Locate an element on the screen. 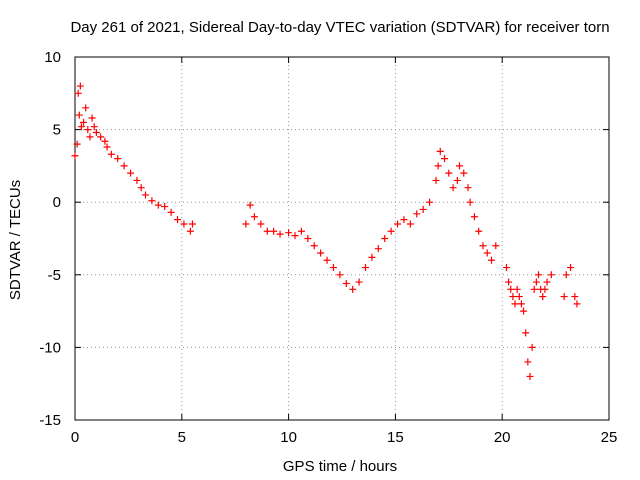 The image size is (640, 480). y-tick-label: 10 is located at coordinates (52, 57).